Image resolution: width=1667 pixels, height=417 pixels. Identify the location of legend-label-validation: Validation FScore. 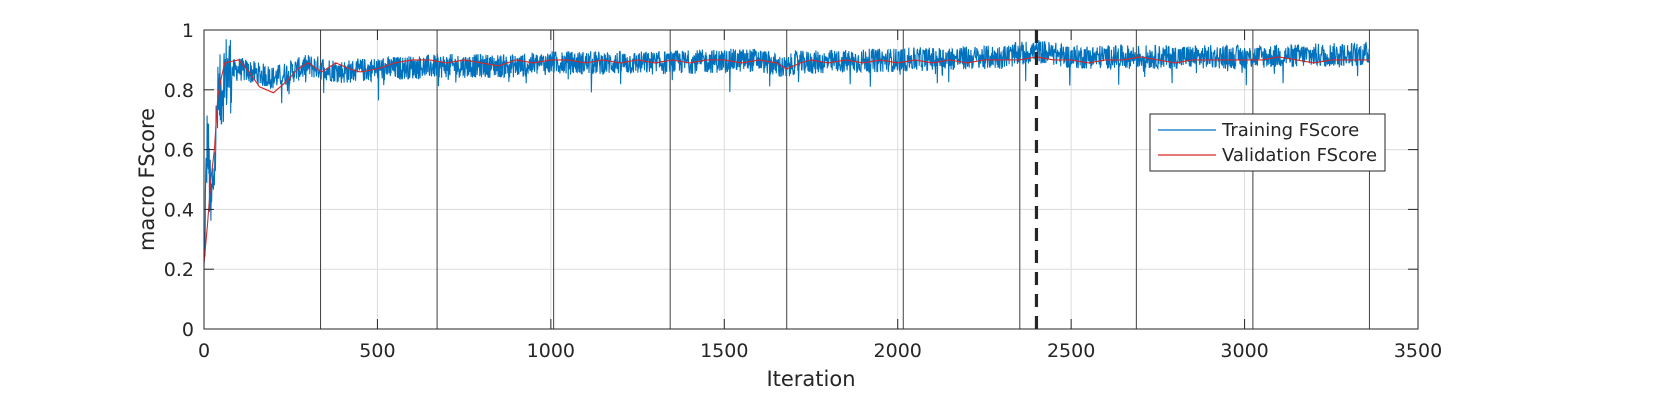
(1299, 155).